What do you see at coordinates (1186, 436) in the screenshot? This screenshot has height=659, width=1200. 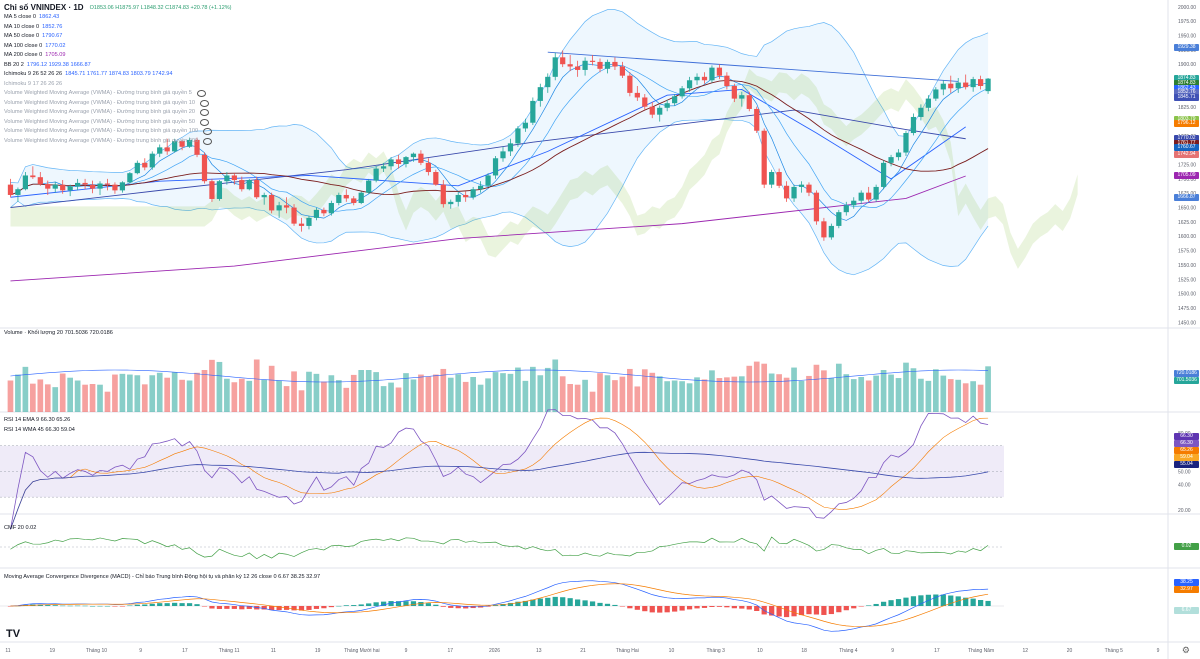 I see `rsi-value-label: 66.30` at bounding box center [1186, 436].